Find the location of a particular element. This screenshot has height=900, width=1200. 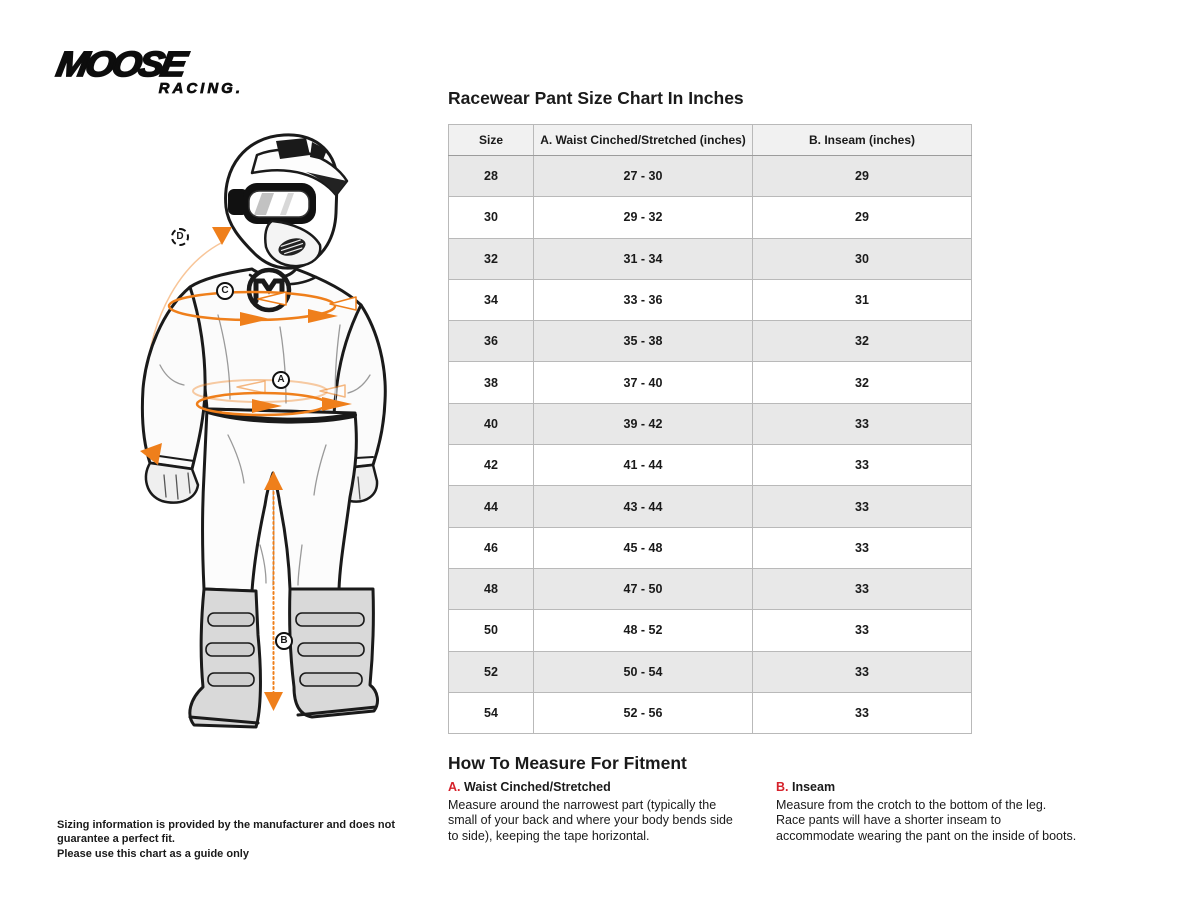

howto-inseam-heading: B. Inseam is located at coordinates (927, 788).